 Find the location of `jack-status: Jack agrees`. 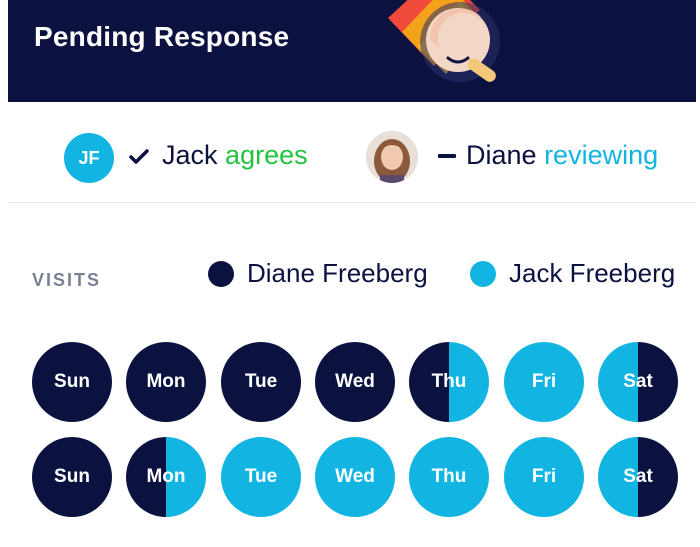

jack-status: Jack agrees is located at coordinates (235, 155).